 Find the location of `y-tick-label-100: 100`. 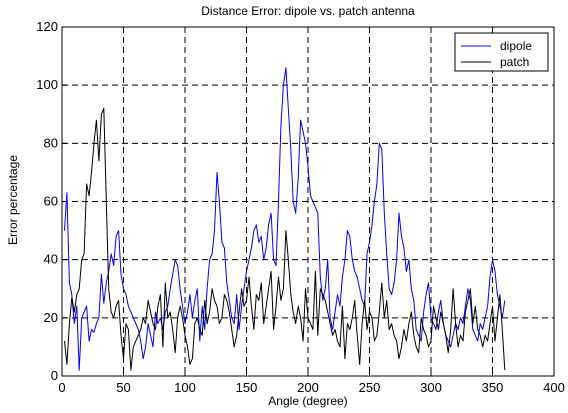

y-tick-label-100: 100 is located at coordinates (47, 84).